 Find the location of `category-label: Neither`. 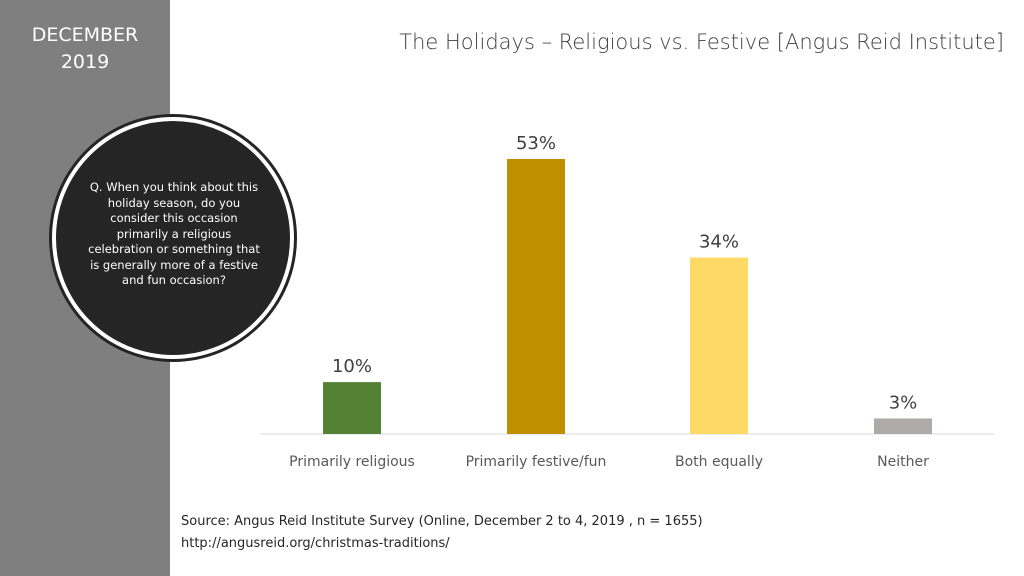

category-label: Neither is located at coordinates (903, 462).